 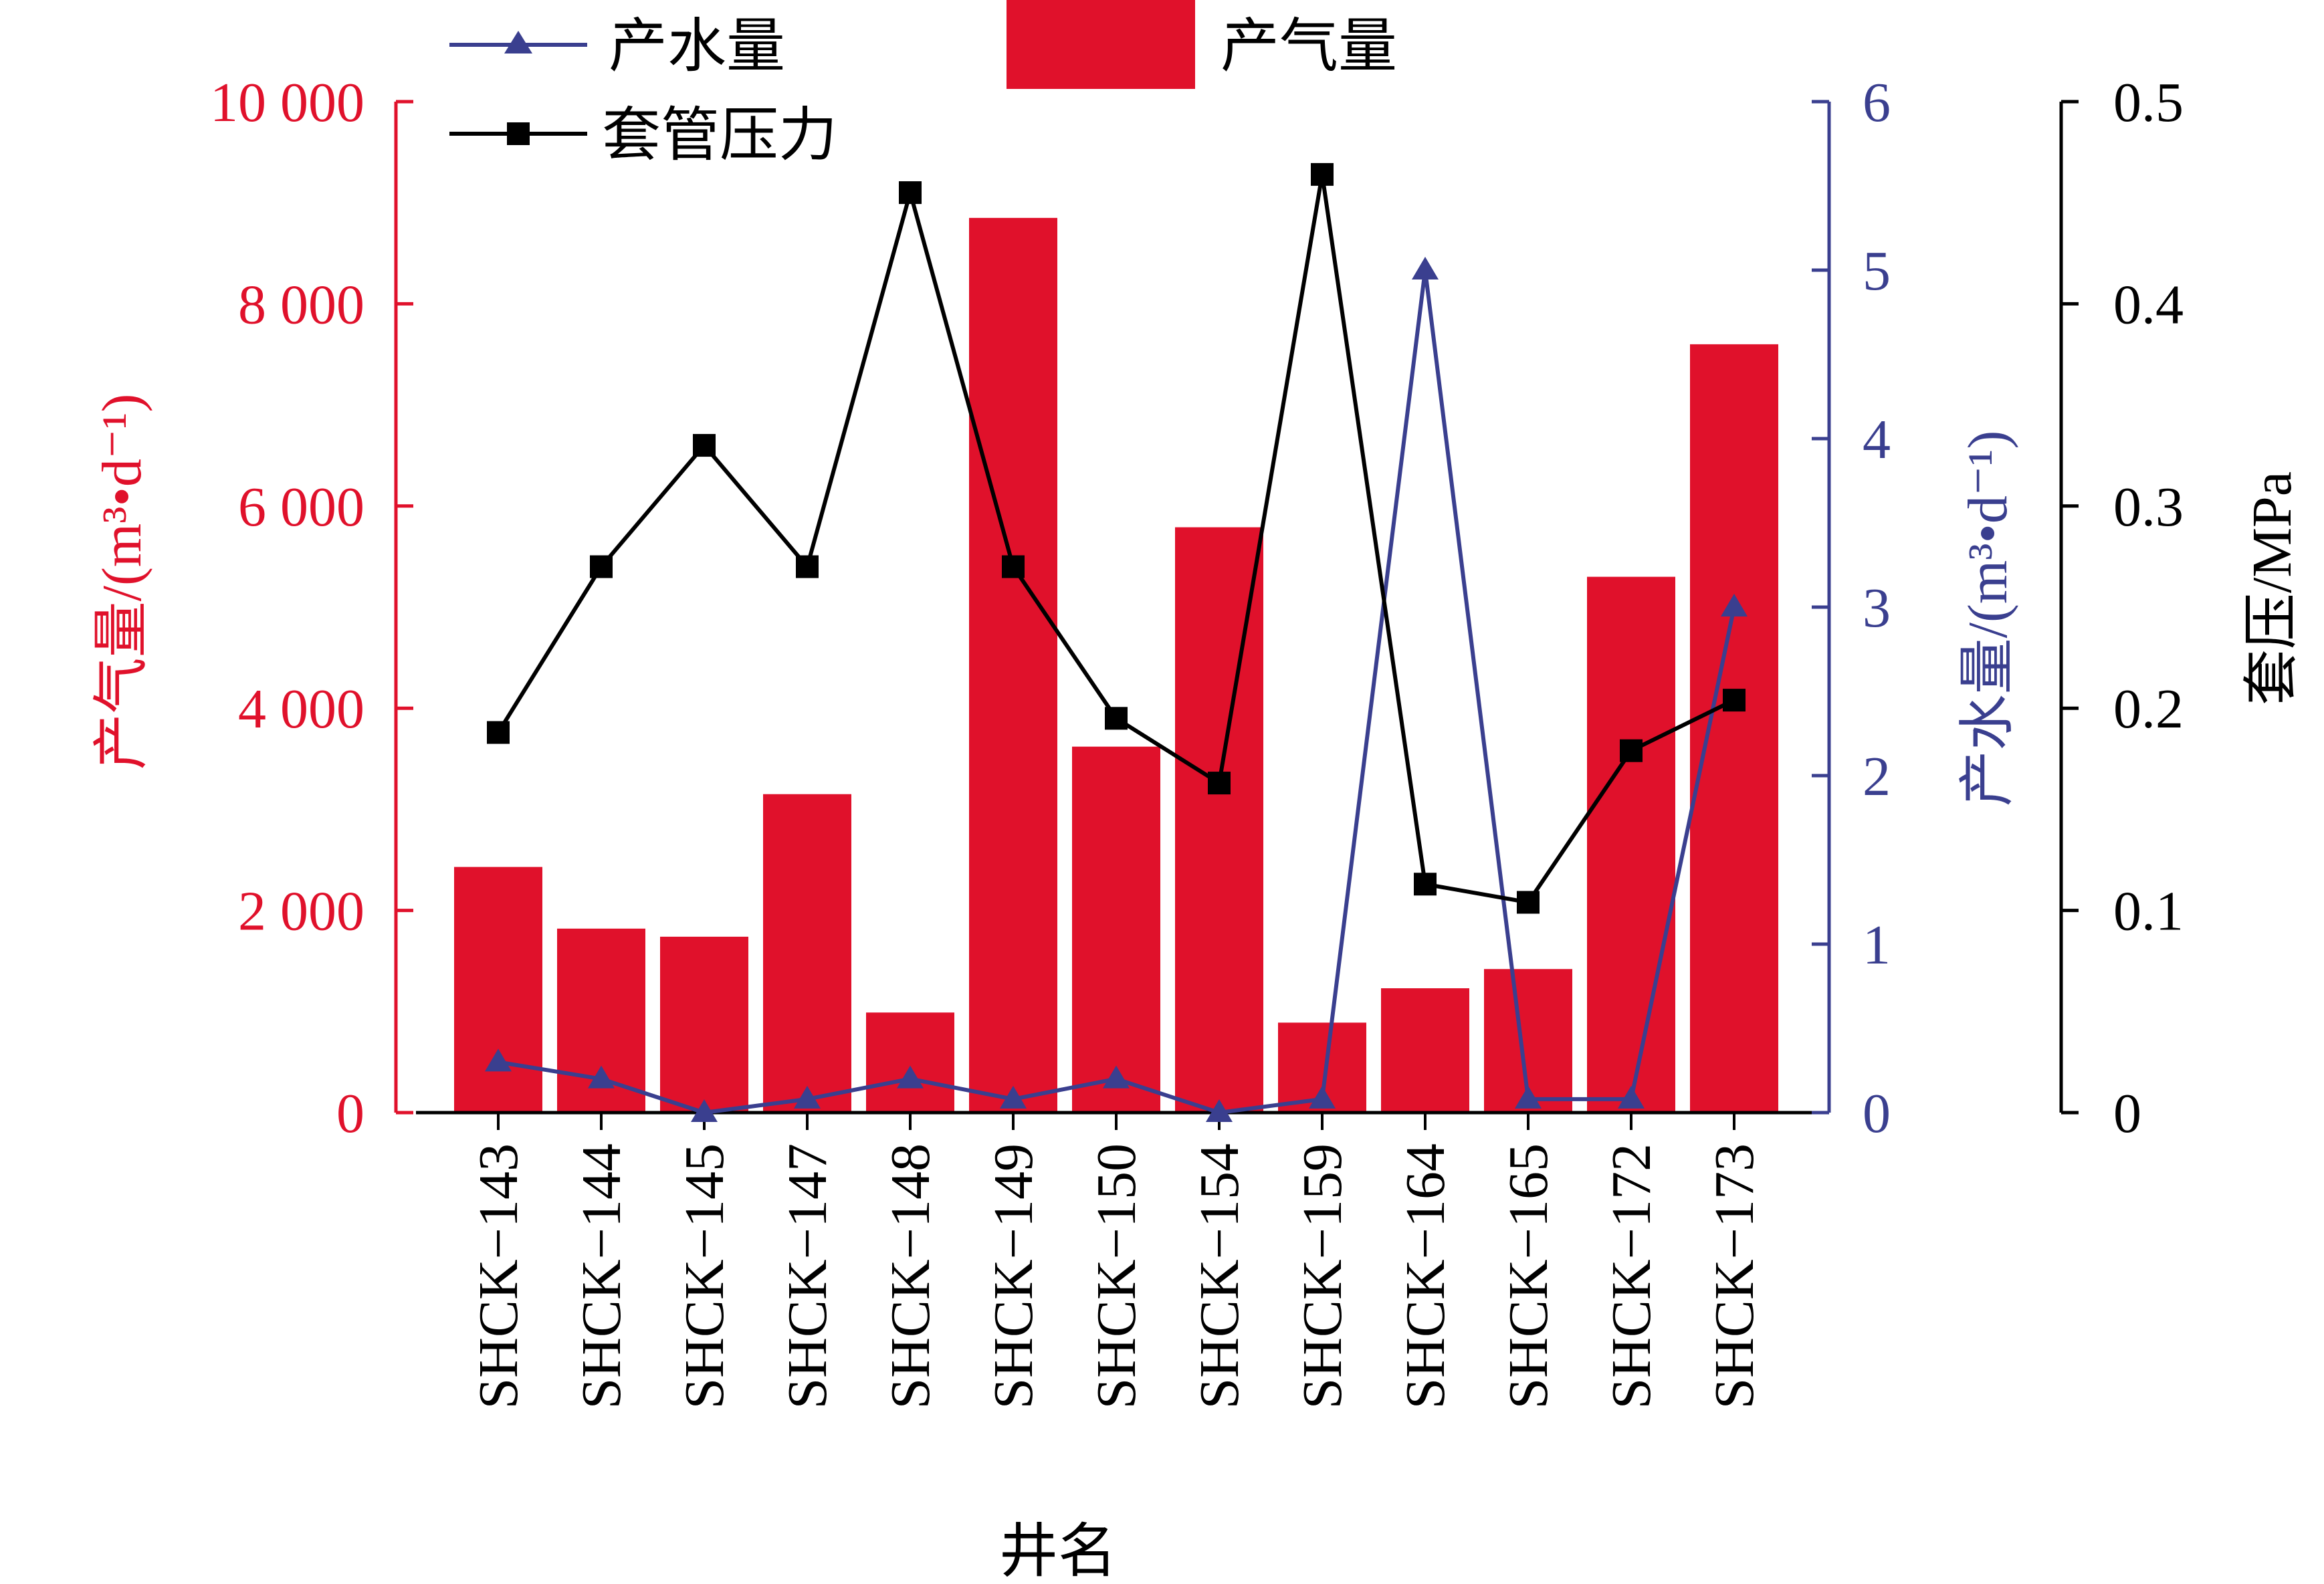 What do you see at coordinates (2148, 304) in the screenshot?
I see `pressure-tick-label: 0.4` at bounding box center [2148, 304].